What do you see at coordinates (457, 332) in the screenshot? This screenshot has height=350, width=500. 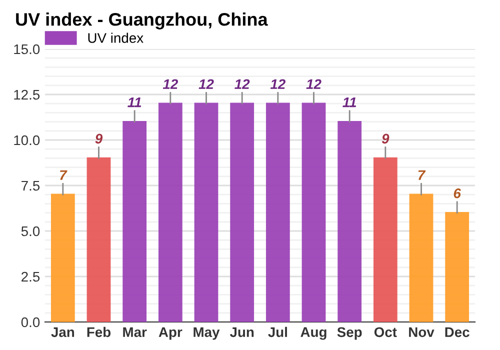 I see `x-tick-label: Dec` at bounding box center [457, 332].